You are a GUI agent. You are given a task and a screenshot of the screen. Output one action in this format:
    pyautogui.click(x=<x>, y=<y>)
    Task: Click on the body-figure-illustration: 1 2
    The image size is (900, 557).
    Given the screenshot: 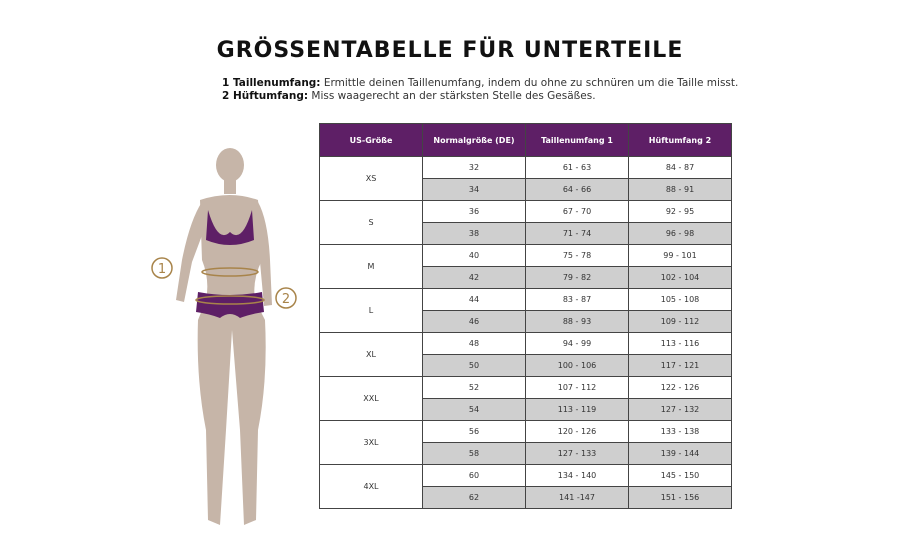 What is the action you would take?
    pyautogui.click(x=224, y=336)
    